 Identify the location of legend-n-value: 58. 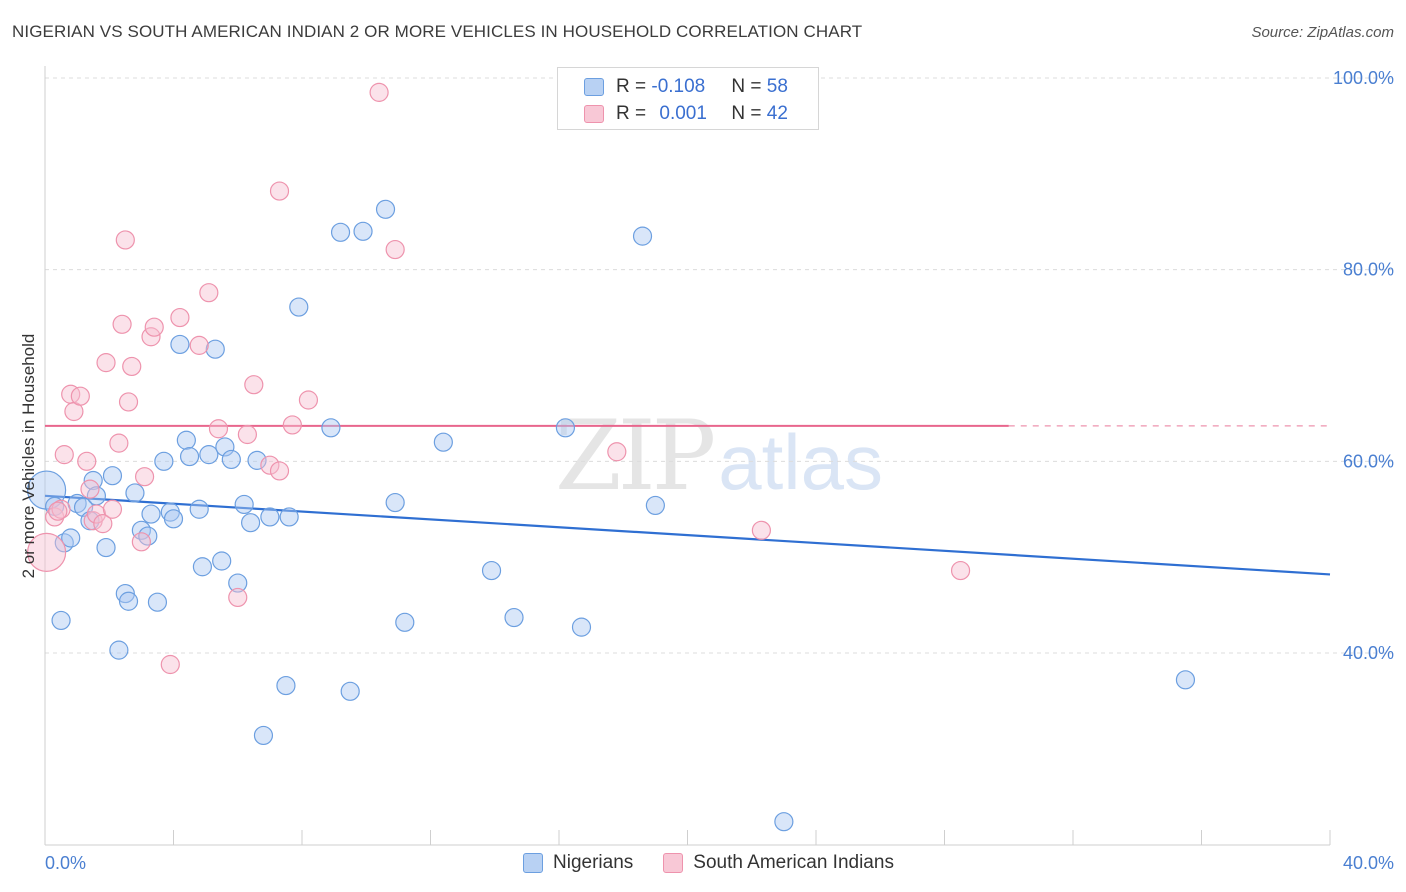
(777, 86).